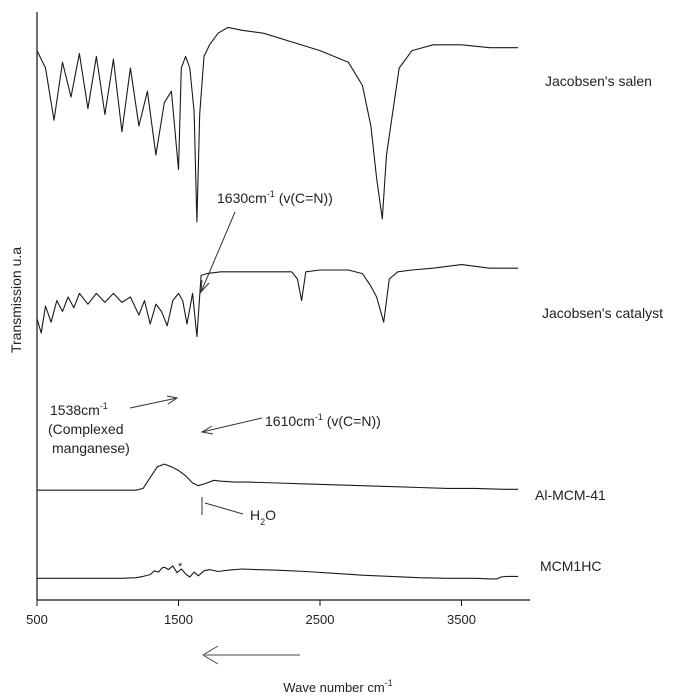  Describe the element at coordinates (85, 429) in the screenshot. I see `svg-text: (Complexed` at that location.